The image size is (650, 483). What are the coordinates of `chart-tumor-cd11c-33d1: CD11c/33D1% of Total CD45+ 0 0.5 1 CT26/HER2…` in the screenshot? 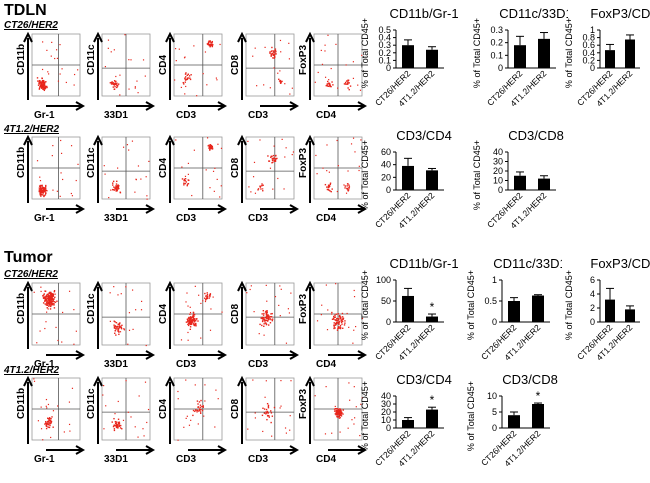 It's located at (514, 311).